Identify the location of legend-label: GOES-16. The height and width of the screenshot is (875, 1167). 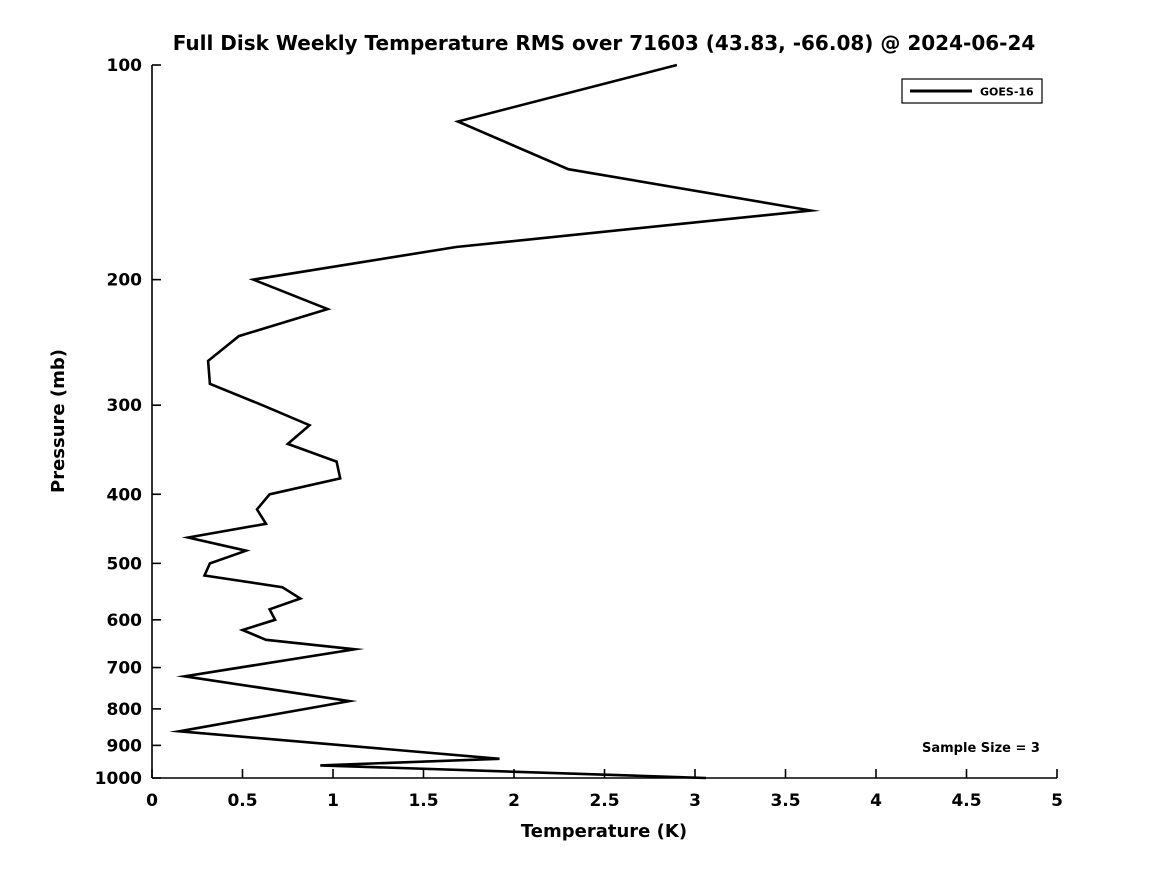
(1007, 92).